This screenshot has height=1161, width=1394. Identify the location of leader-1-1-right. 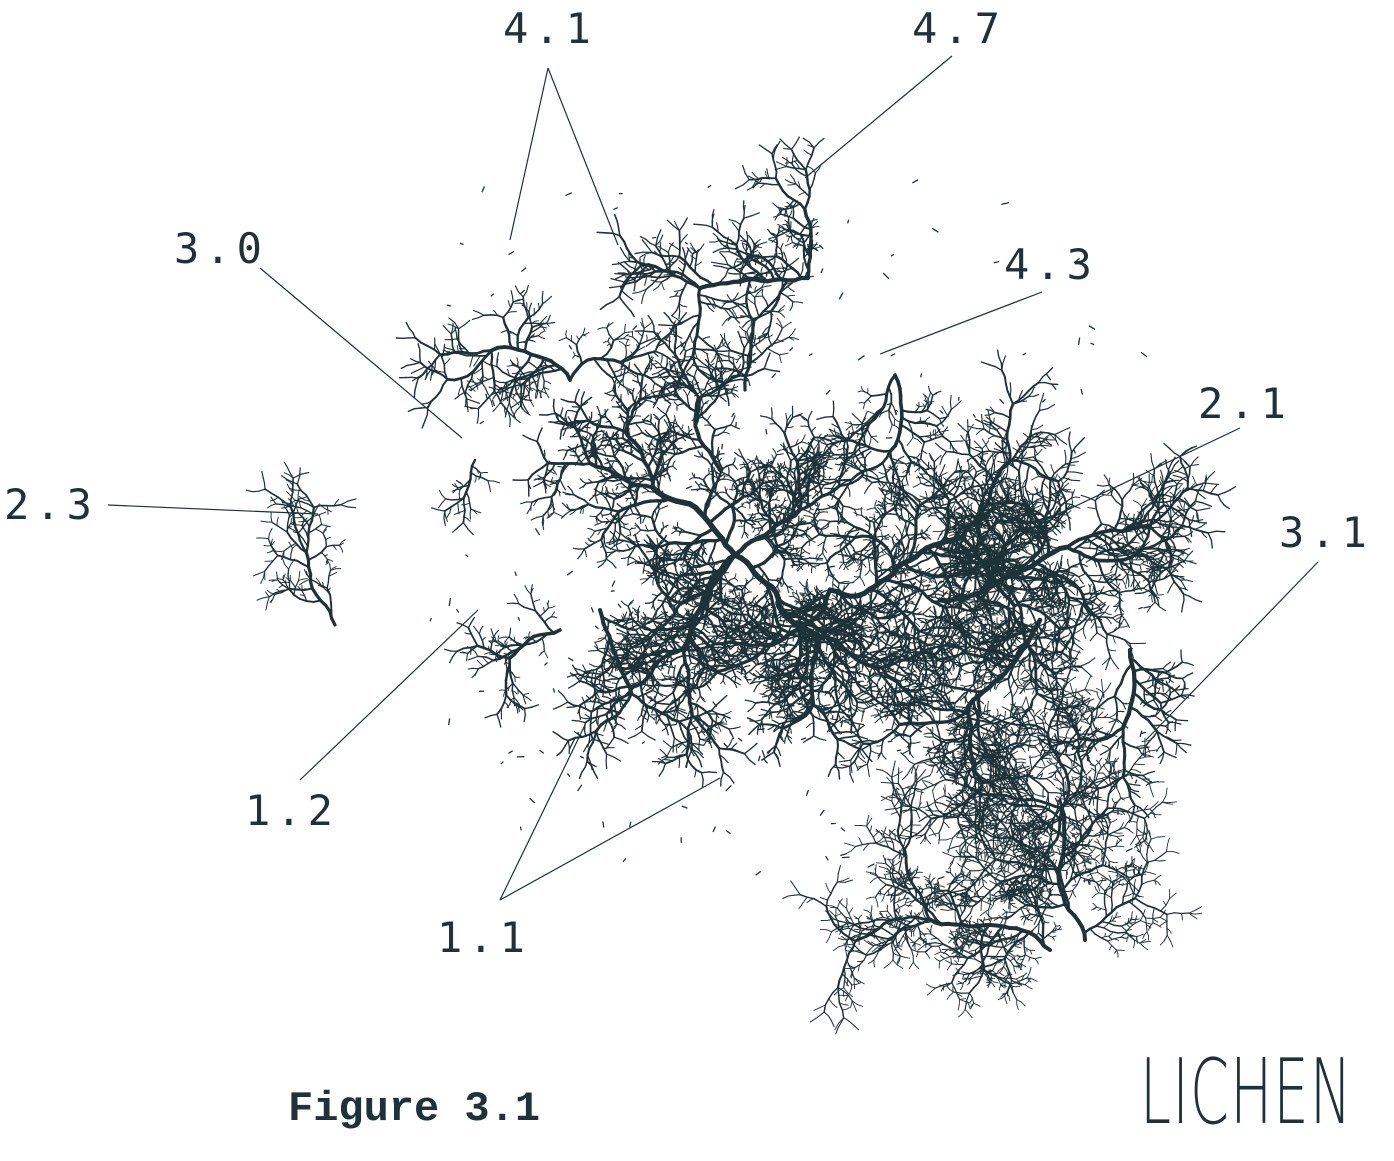
(610, 839).